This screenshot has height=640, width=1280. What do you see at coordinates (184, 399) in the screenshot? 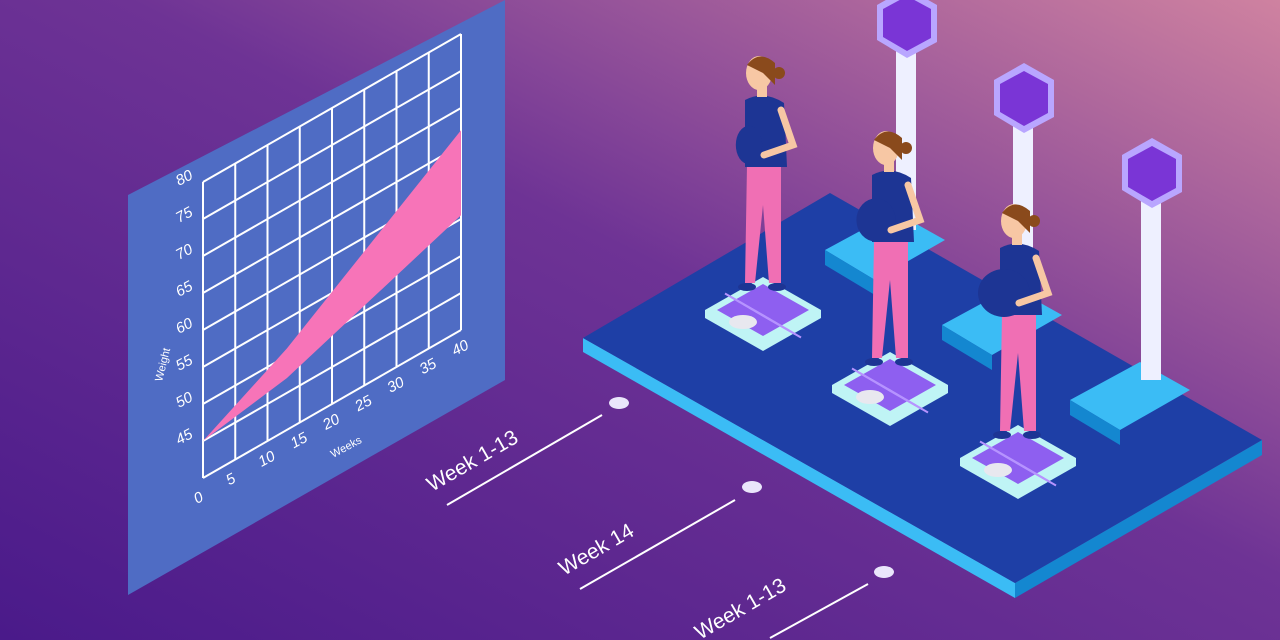
I see `y-tick-label: 50` at bounding box center [184, 399].